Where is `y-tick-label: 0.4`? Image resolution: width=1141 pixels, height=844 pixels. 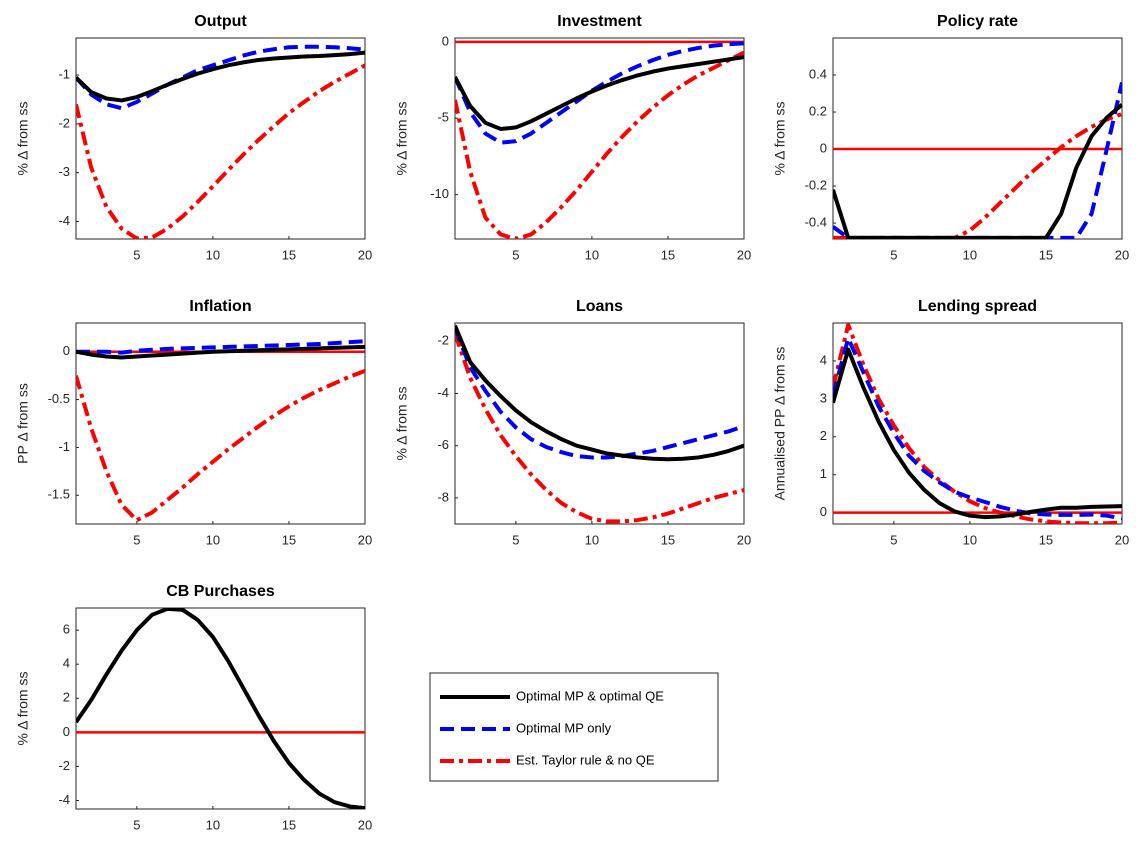 y-tick-label: 0.4 is located at coordinates (818, 73).